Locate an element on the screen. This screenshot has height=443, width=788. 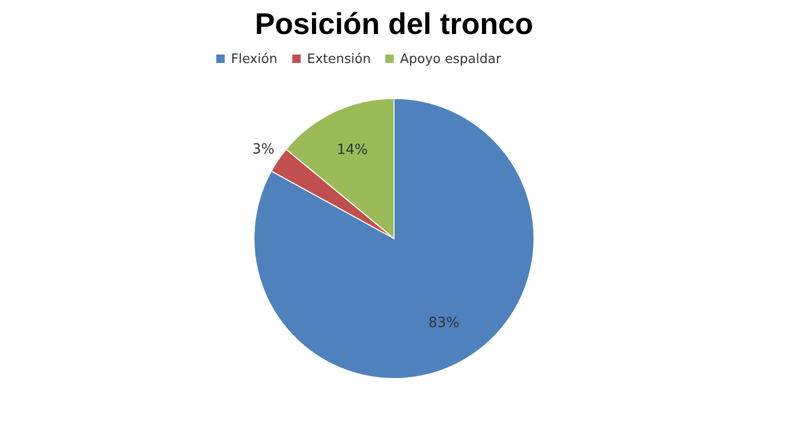
data-label: 3% is located at coordinates (263, 150).